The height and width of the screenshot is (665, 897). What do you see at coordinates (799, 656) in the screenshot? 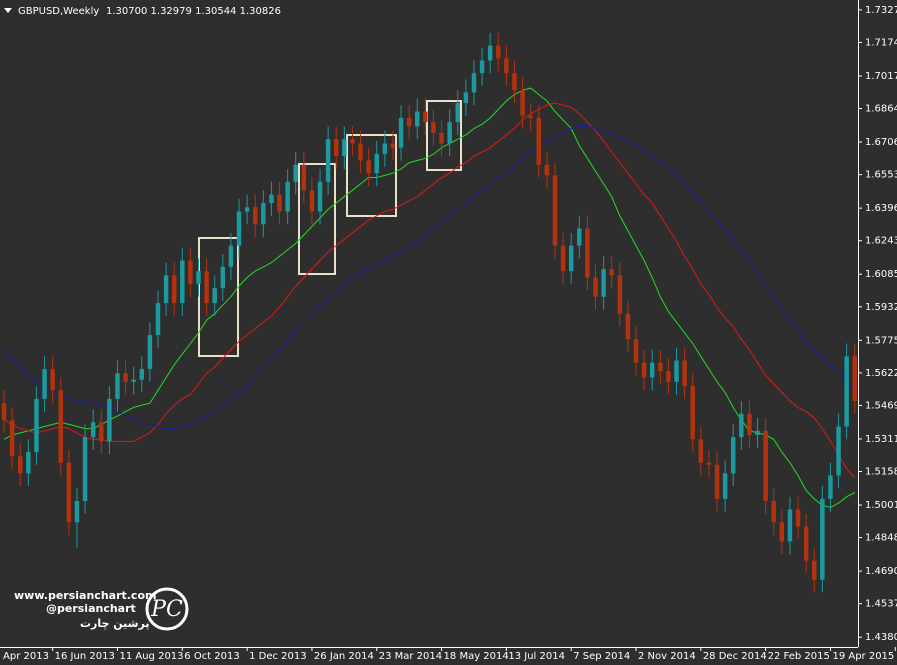
I see `x-tick-label: 22 Feb 2015` at bounding box center [799, 656].